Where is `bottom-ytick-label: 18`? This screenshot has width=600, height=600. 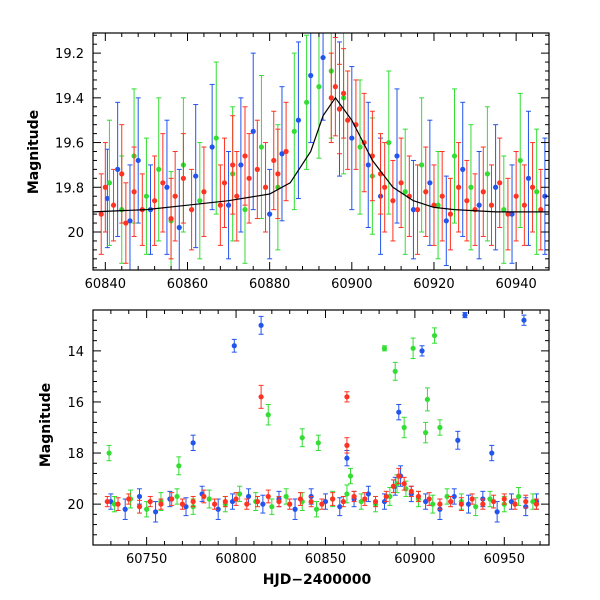 bottom-ytick-label: 18 is located at coordinates (75, 454).